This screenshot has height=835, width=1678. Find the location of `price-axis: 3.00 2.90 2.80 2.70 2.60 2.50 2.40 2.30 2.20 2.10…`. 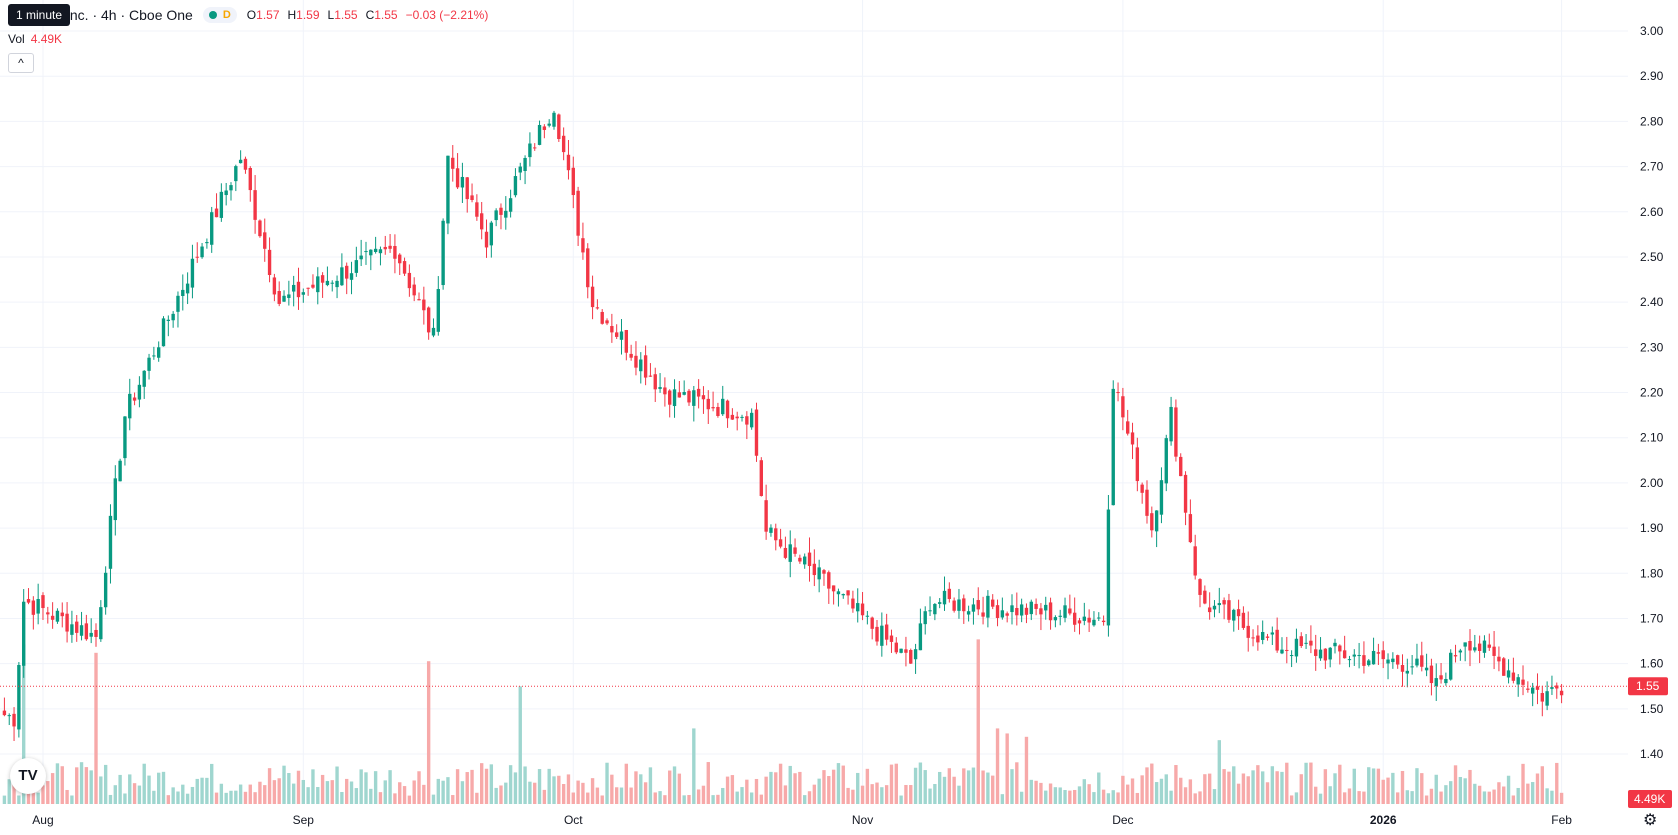

price-axis: 3.00 2.90 2.80 2.70 2.60 2.50 2.40 2.30 2.20 2.10… is located at coordinates (1652, 392).